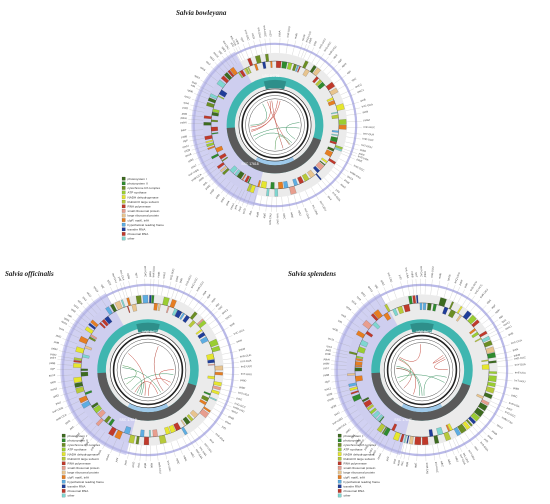 This screenshot has width=550, height=504. I want to click on gene-label: ycf2, so click(119, 279).